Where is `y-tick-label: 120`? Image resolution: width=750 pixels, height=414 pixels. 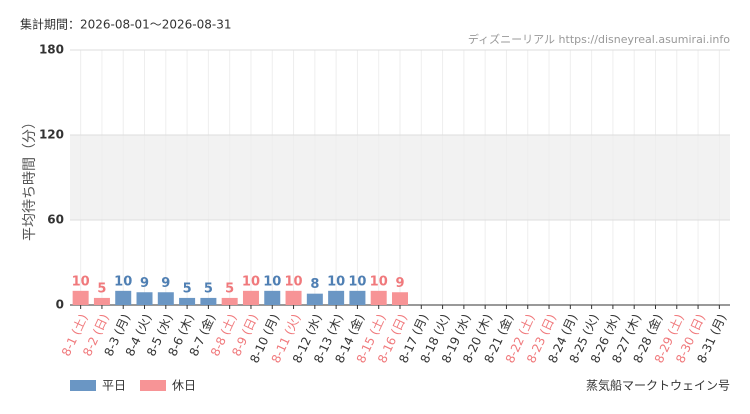
y-tick-label: 120 is located at coordinates (51, 135).